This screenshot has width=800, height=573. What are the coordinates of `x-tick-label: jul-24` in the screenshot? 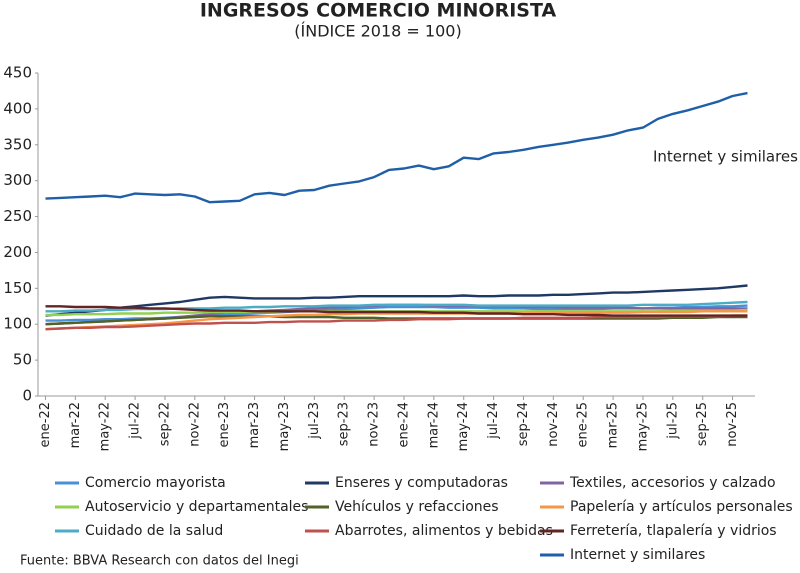 It's located at (493, 421).